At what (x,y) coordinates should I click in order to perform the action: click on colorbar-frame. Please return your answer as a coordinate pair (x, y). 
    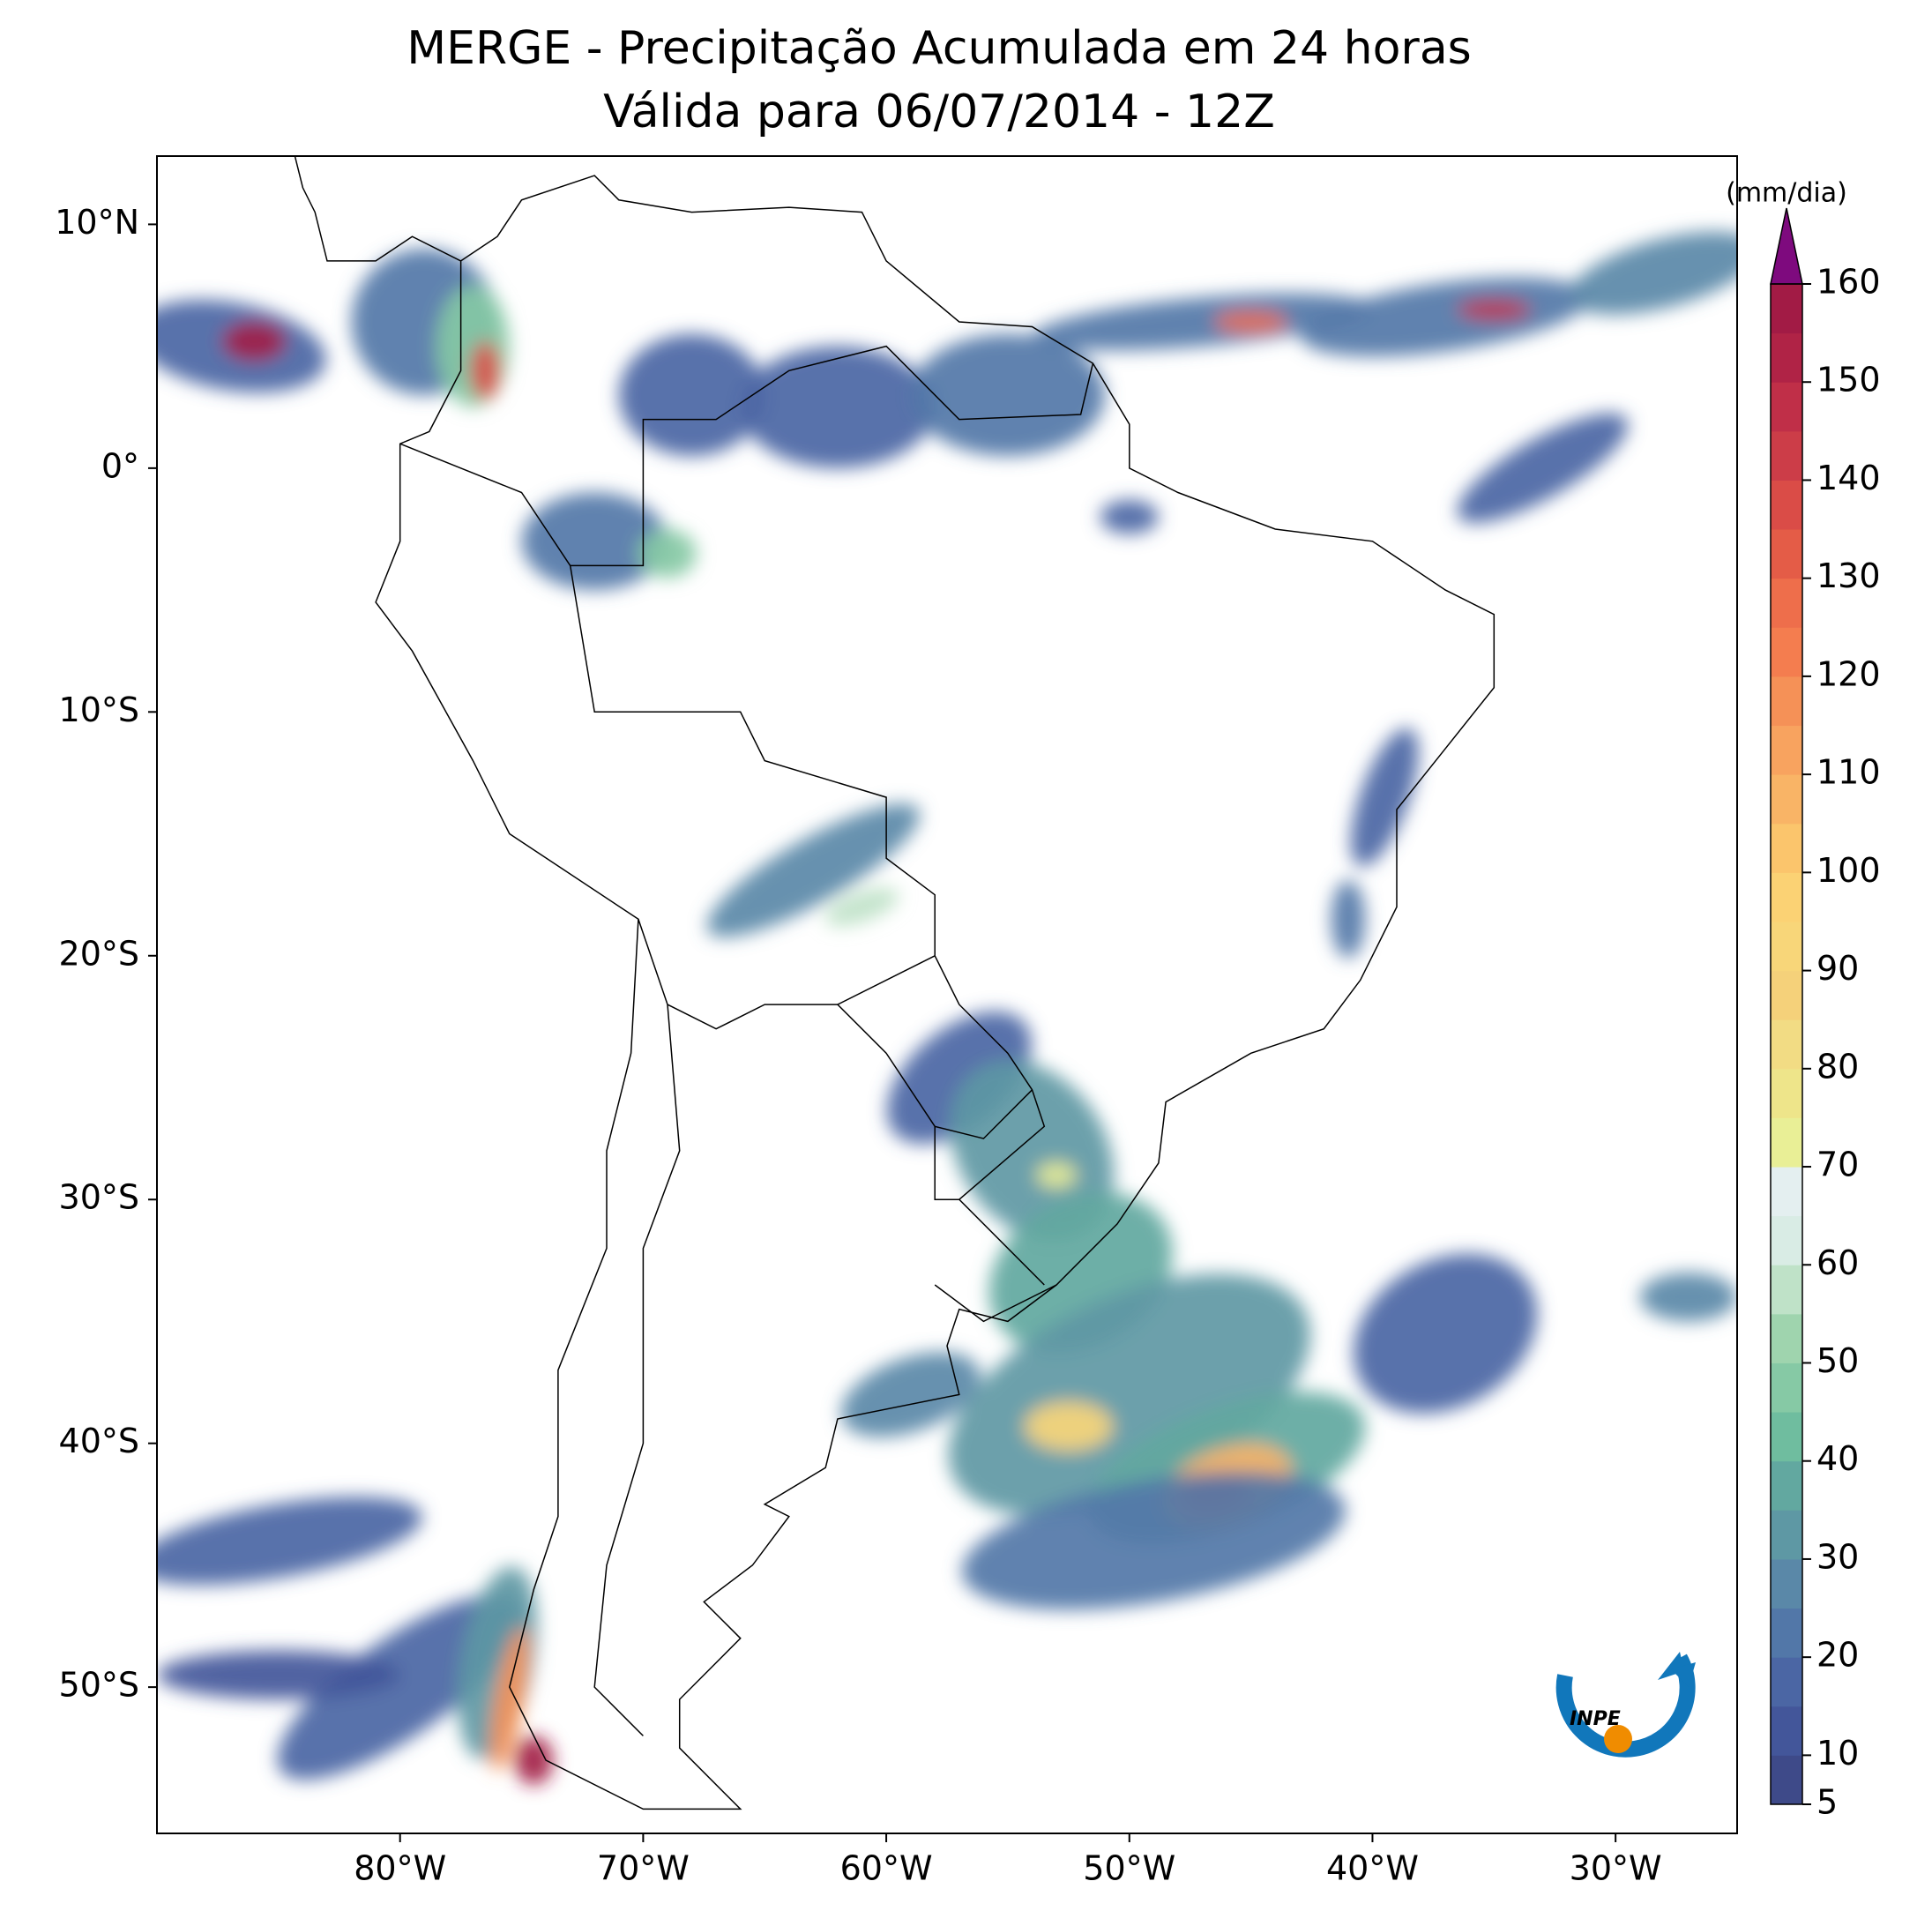
    Looking at the image, I should click on (1786, 1044).